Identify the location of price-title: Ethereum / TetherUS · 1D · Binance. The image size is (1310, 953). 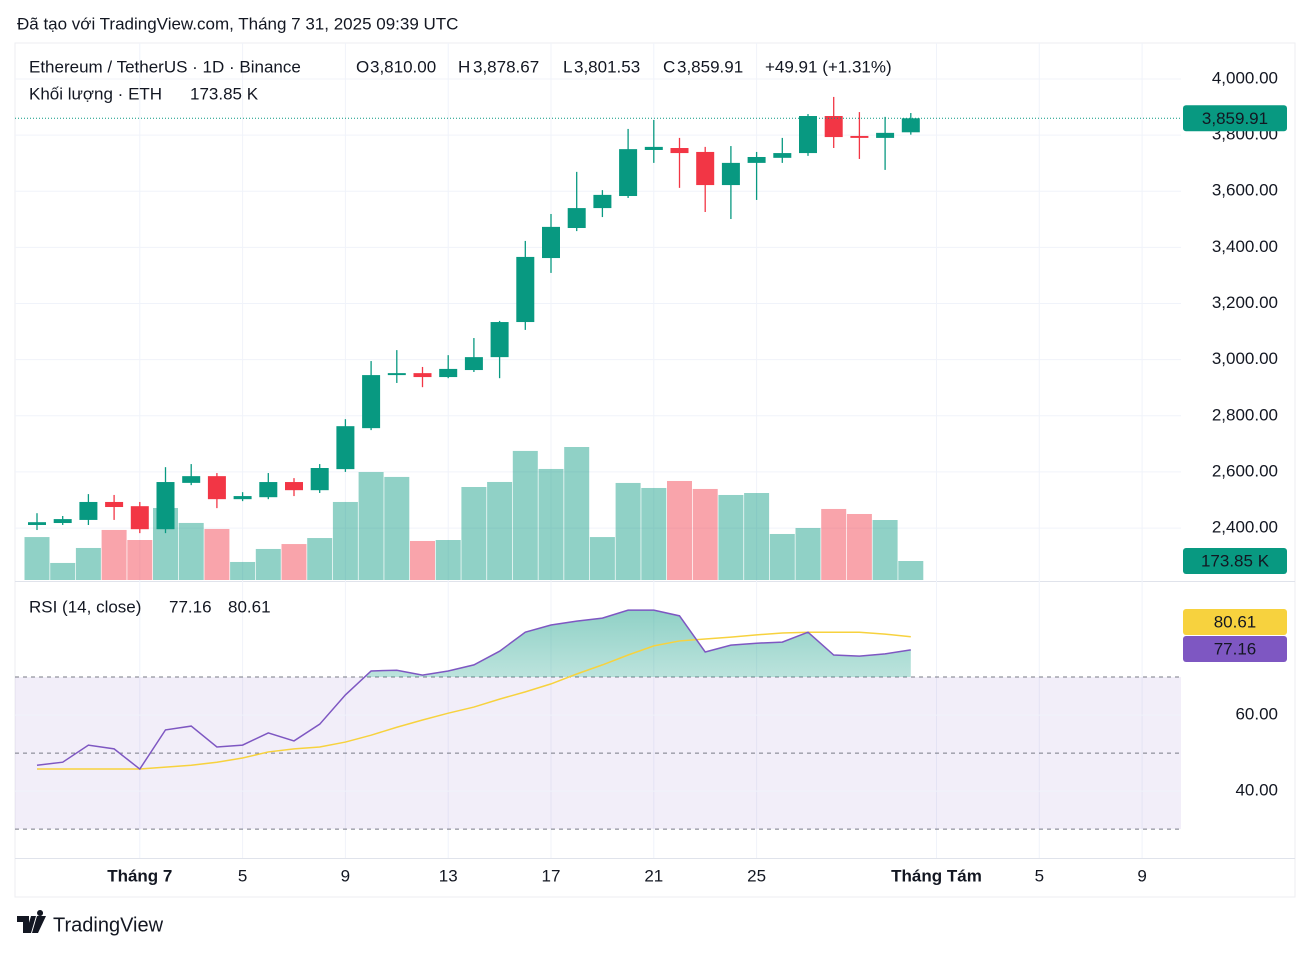
(165, 66).